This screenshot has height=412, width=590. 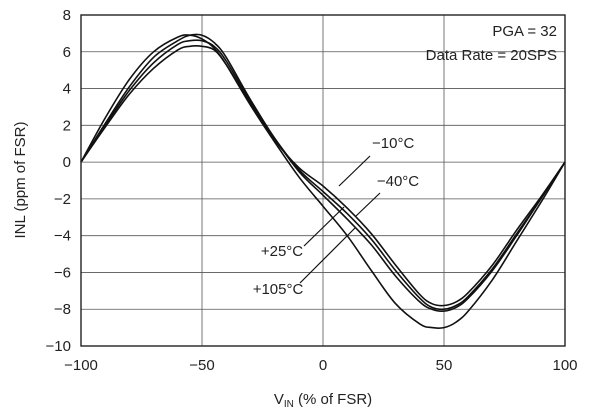 What do you see at coordinates (201, 365) in the screenshot?
I see `x-tick-label-1: −50` at bounding box center [201, 365].